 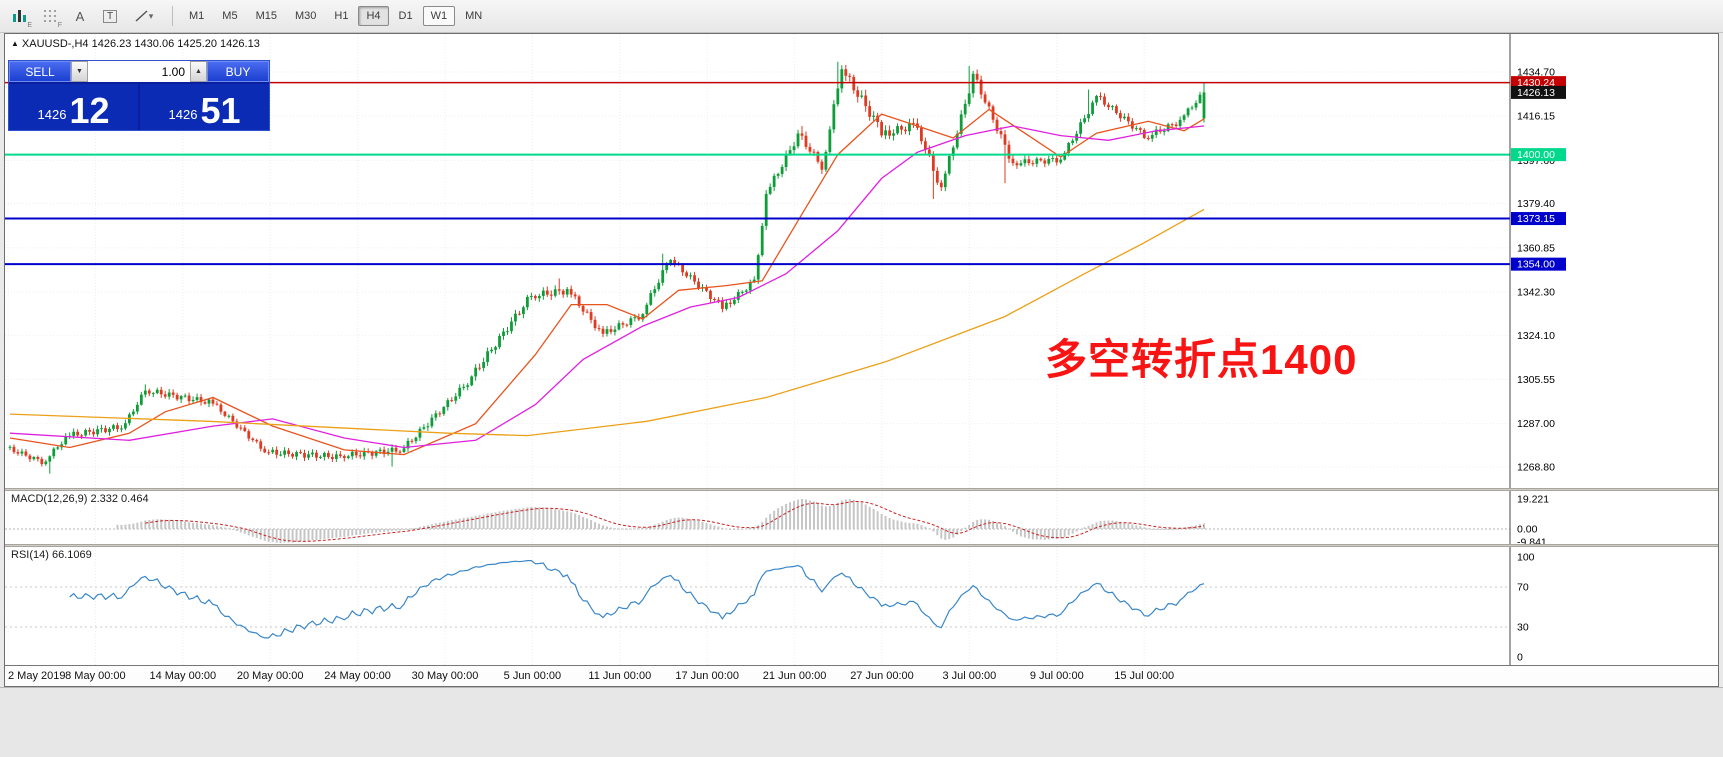 I want to click on date-tick-label: 8 May 00:00, so click(x=95, y=676).